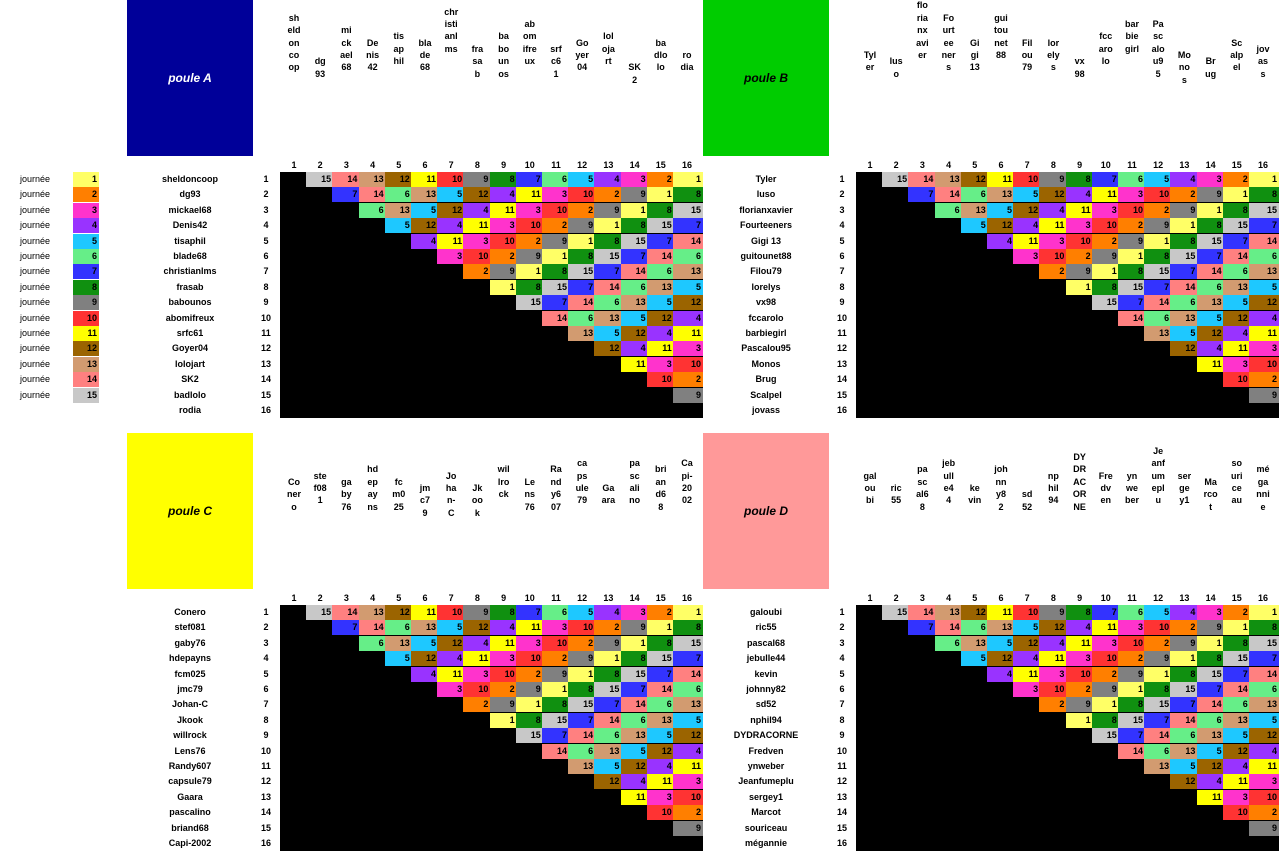 The image size is (1280, 851). What do you see at coordinates (766, 812) in the screenshot?
I see `row-player-name: Marcot` at bounding box center [766, 812].